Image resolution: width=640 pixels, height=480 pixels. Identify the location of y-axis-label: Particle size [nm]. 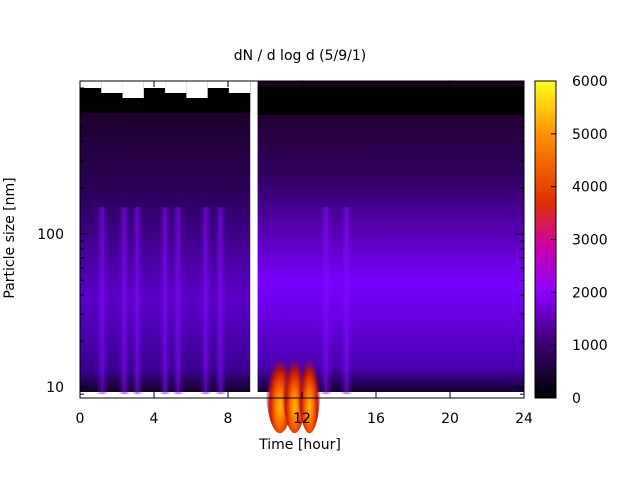
(10, 237).